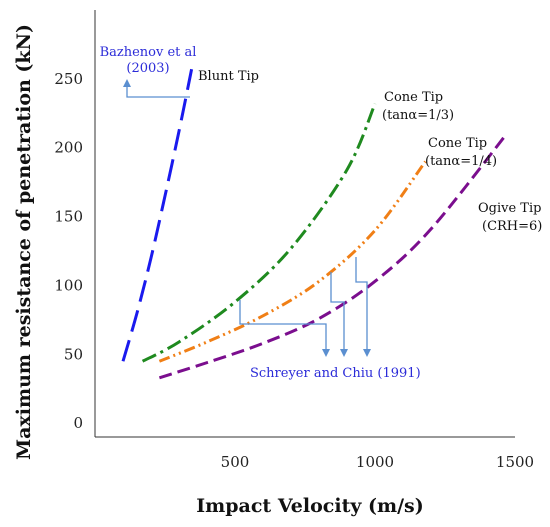  Describe the element at coordinates (235, 462) in the screenshot. I see `x-tick-label: 500` at that location.